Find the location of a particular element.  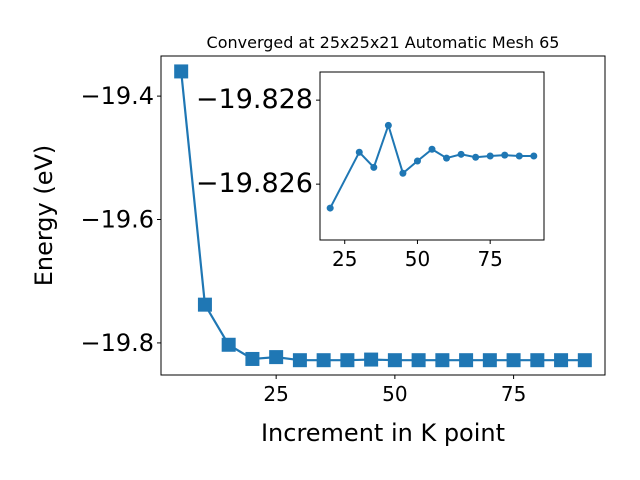

y-tick-label: −19.826 is located at coordinates (254, 183).